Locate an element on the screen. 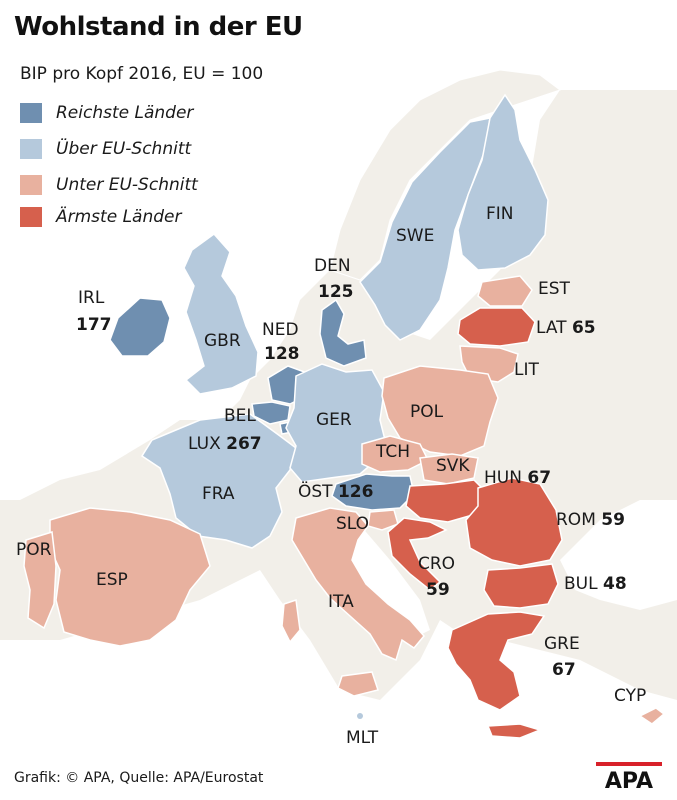  label-rom: ROM 59 is located at coordinates (590, 520).